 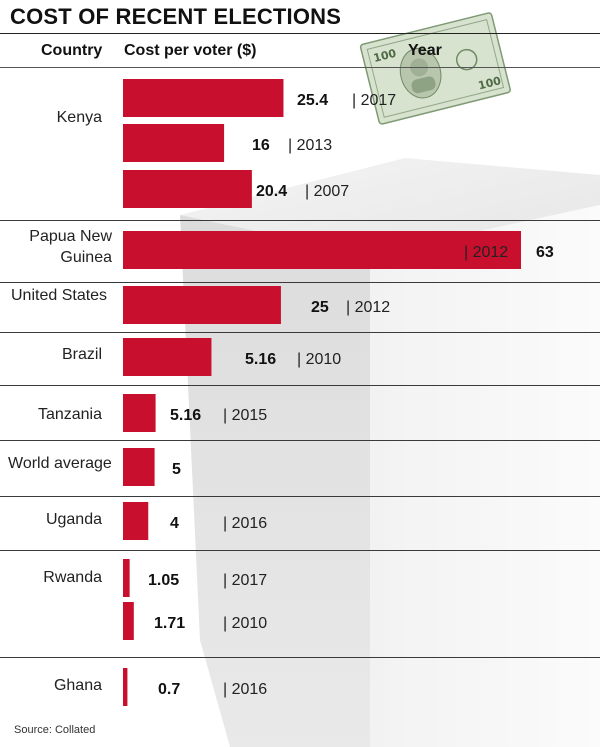 I want to click on value-label: 16, so click(x=261, y=145).